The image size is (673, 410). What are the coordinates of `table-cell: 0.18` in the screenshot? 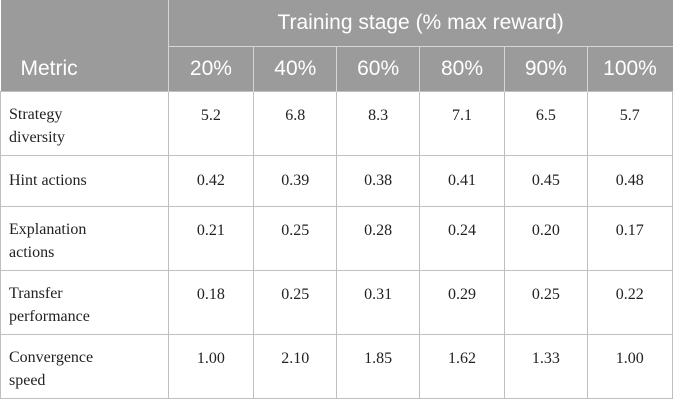 It's located at (211, 302).